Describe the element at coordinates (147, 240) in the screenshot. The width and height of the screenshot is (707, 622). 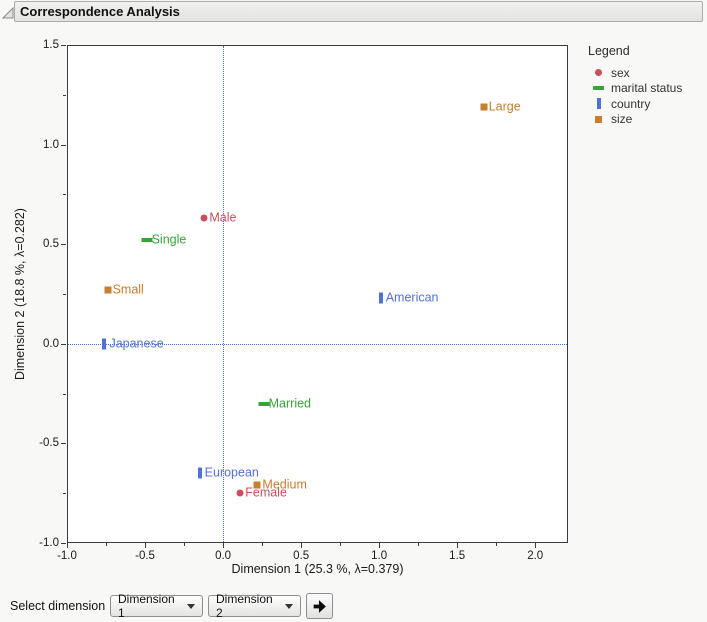
I see `point-single` at that location.